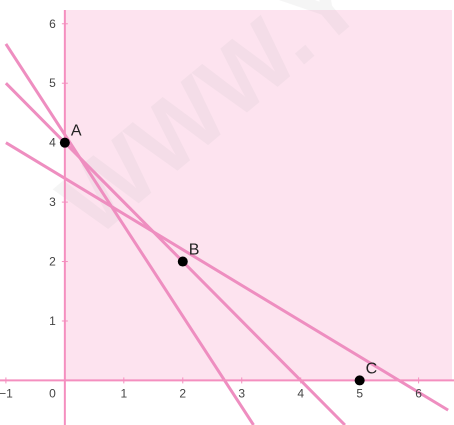 The image size is (454, 425). I want to click on y-tick-label: 1, so click(52, 321).